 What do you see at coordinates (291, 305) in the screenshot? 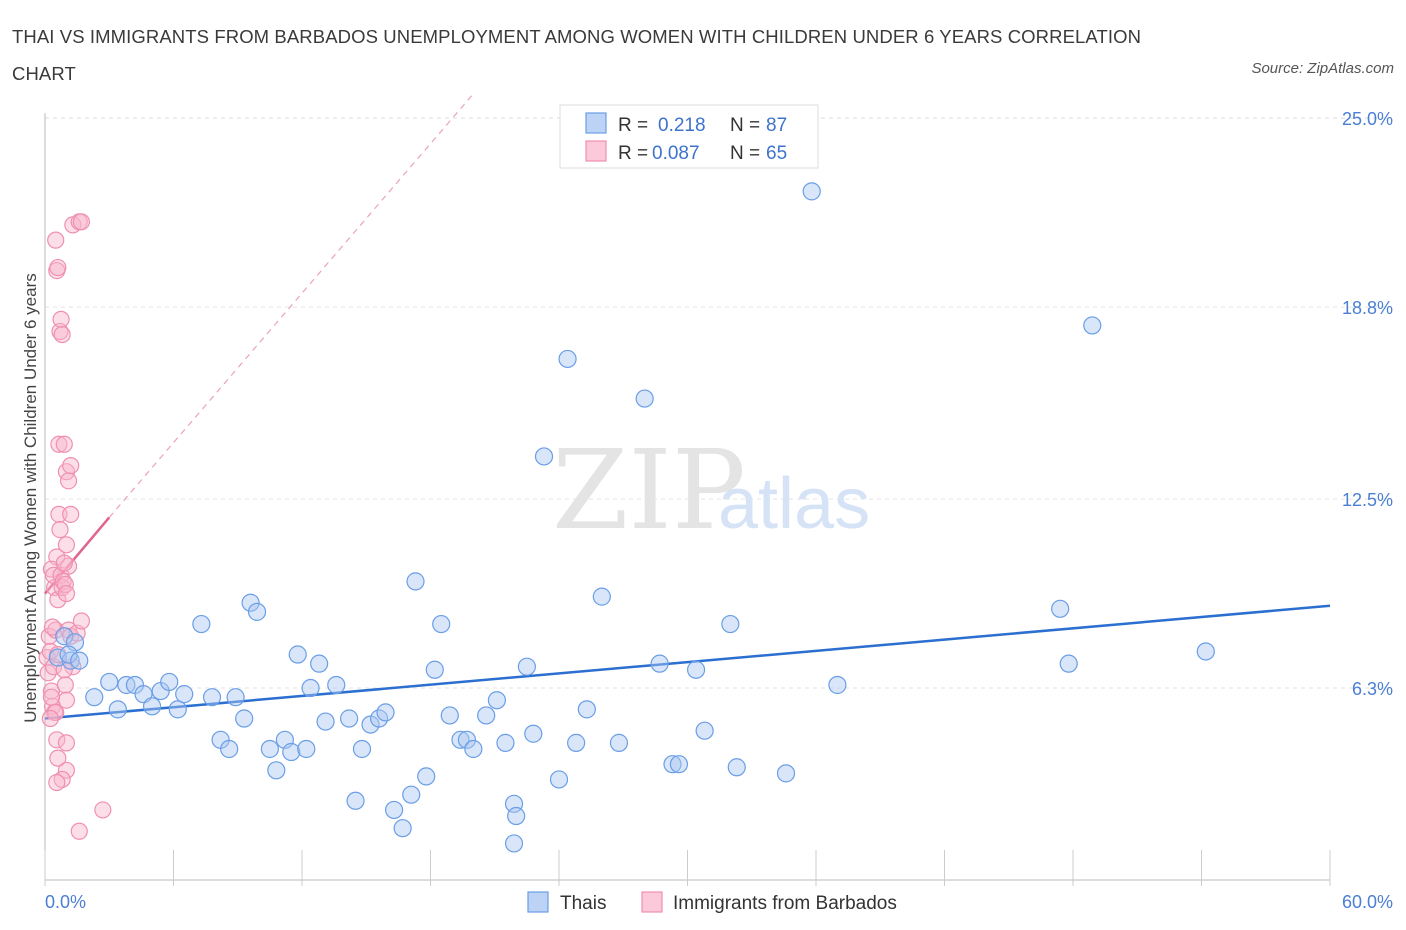
I see `trend-line-barbados-extension` at bounding box center [291, 305].